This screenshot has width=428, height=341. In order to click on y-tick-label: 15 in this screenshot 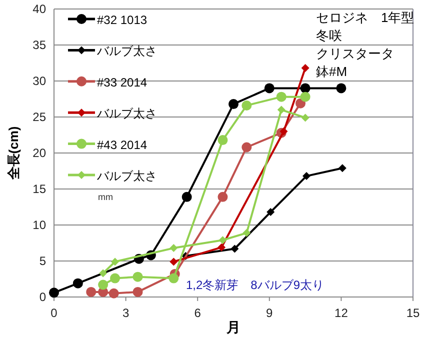, I will do `click(39, 189)`.